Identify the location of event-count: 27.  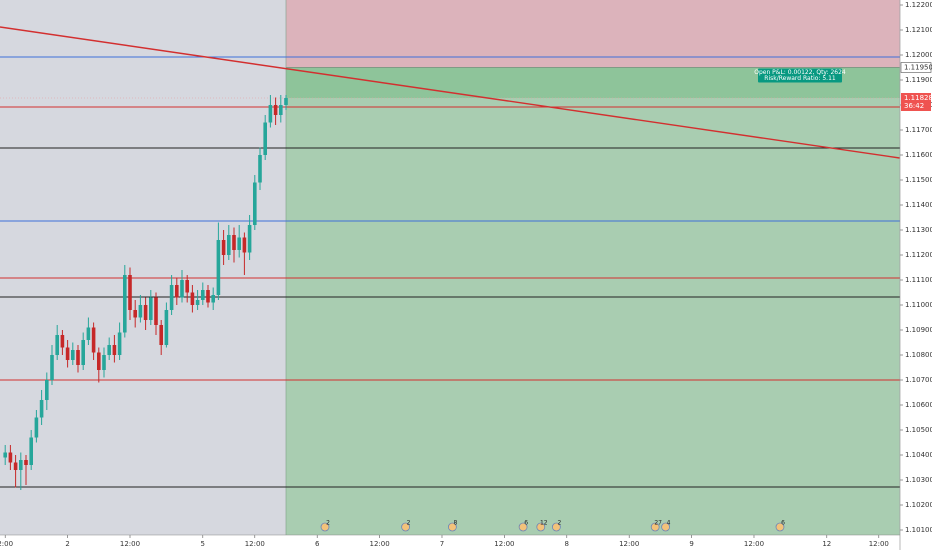
(658, 523).